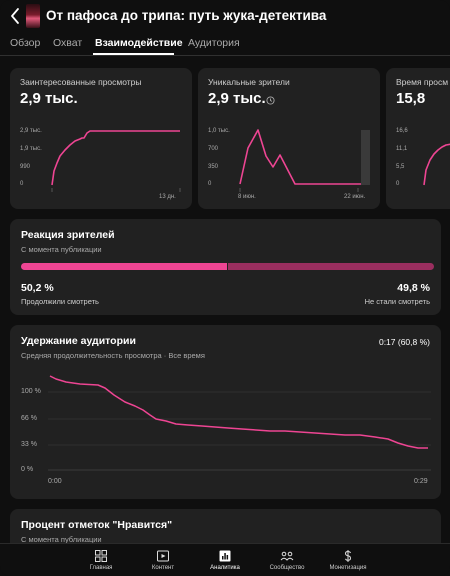 The image size is (450, 576). Describe the element at coordinates (124, 266) in the screenshot. I see `stayed-bar` at that location.